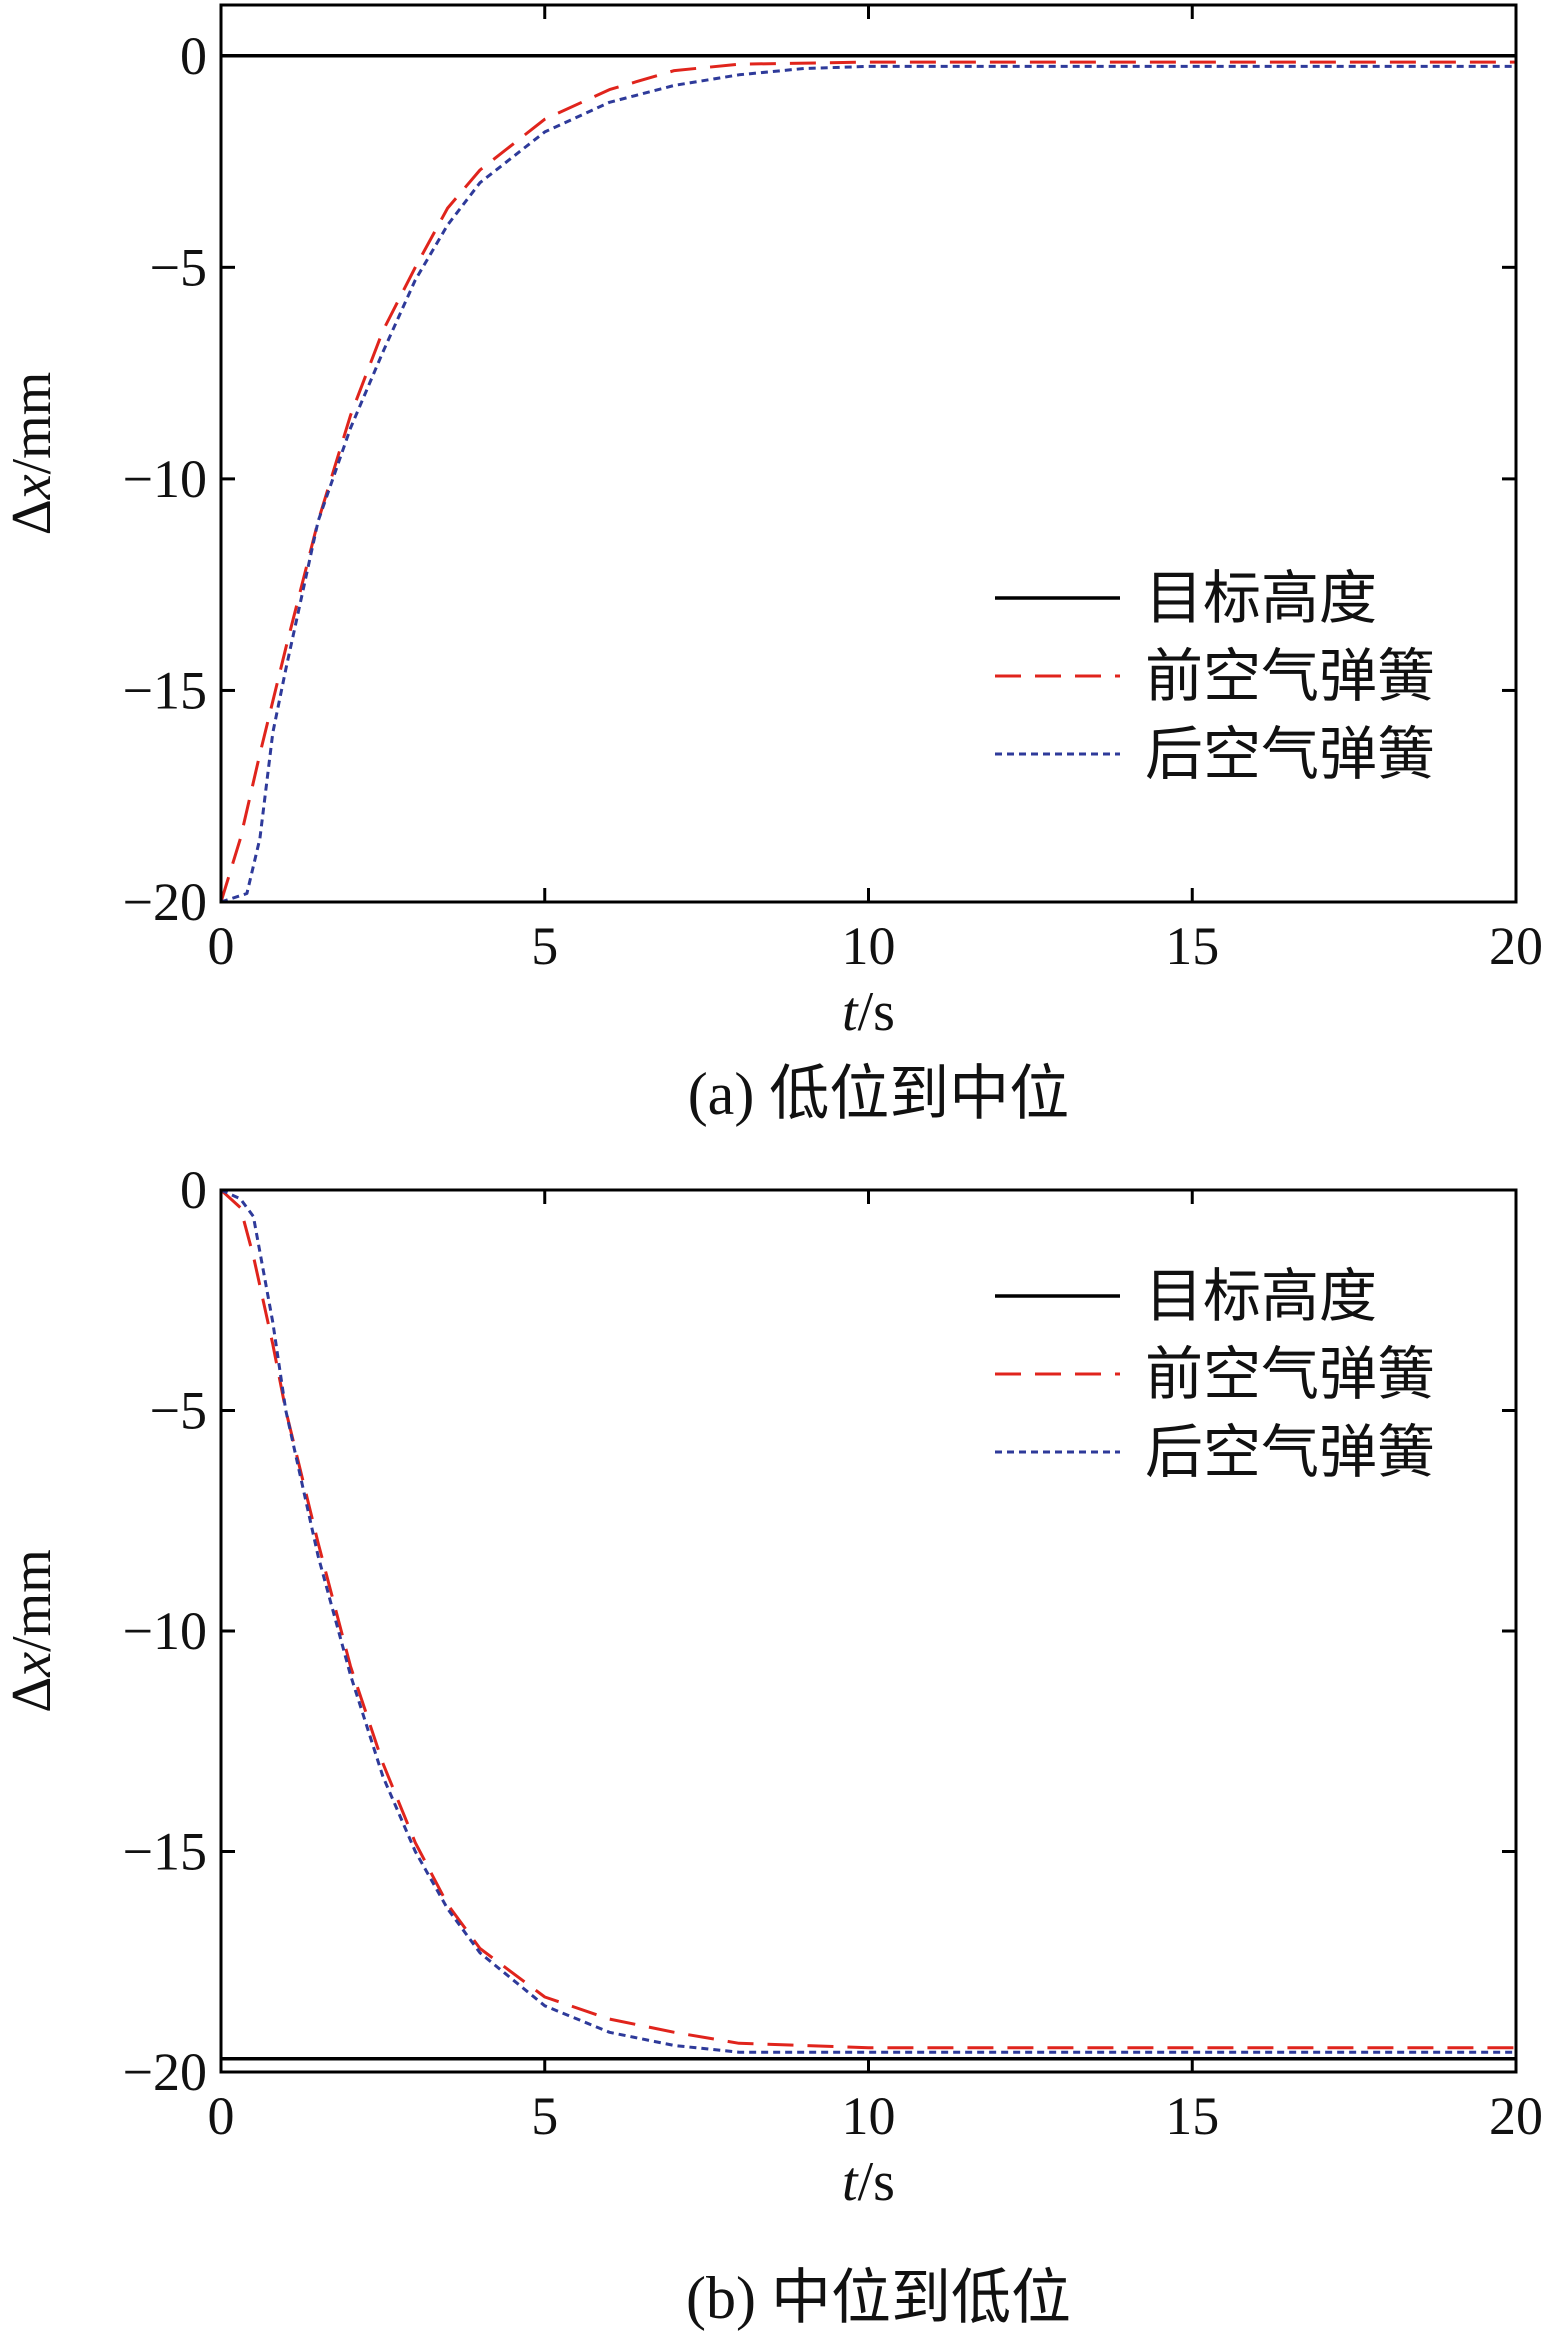  I want to click on panel-caption: (b) 中位到低位, so click(878, 2298).